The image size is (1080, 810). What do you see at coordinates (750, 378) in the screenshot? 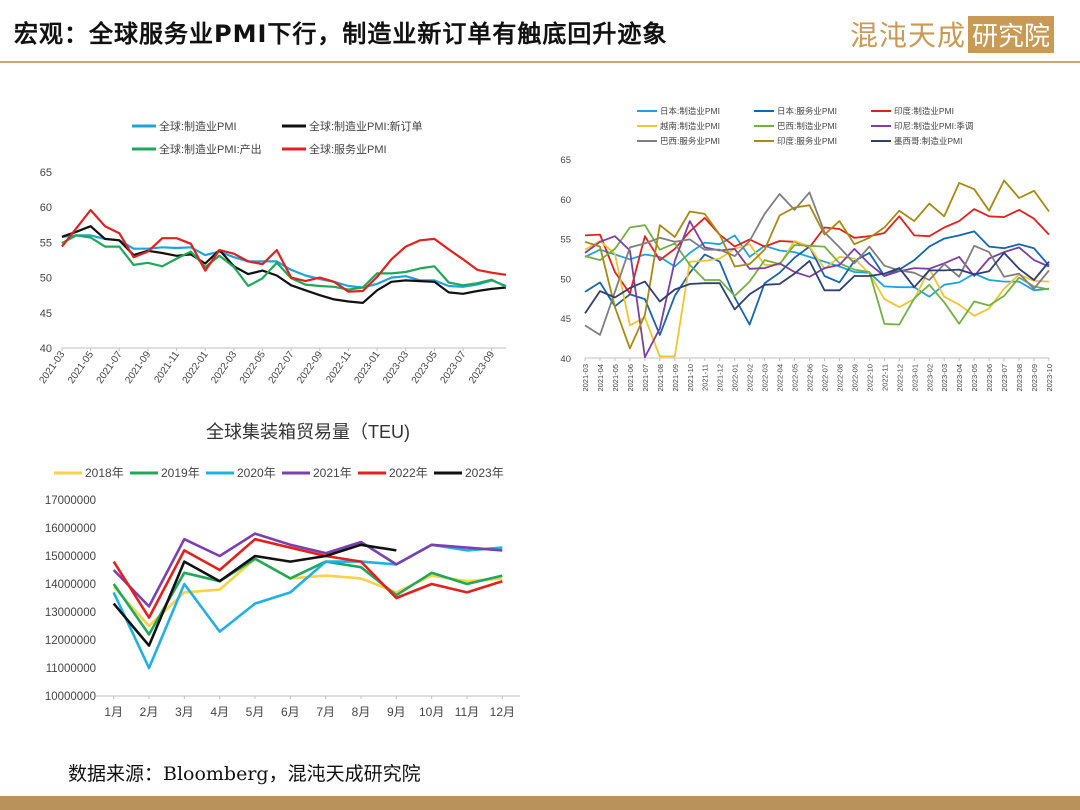
I see `x-tick-label: 2022-02` at bounding box center [750, 378].